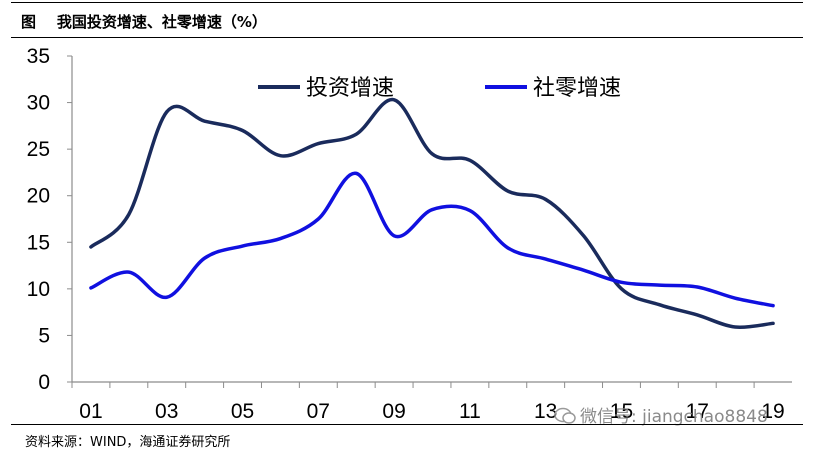 Image resolution: width=813 pixels, height=457 pixels. I want to click on wechat-watermark: 微信号: jiangchao8848, so click(661, 414).